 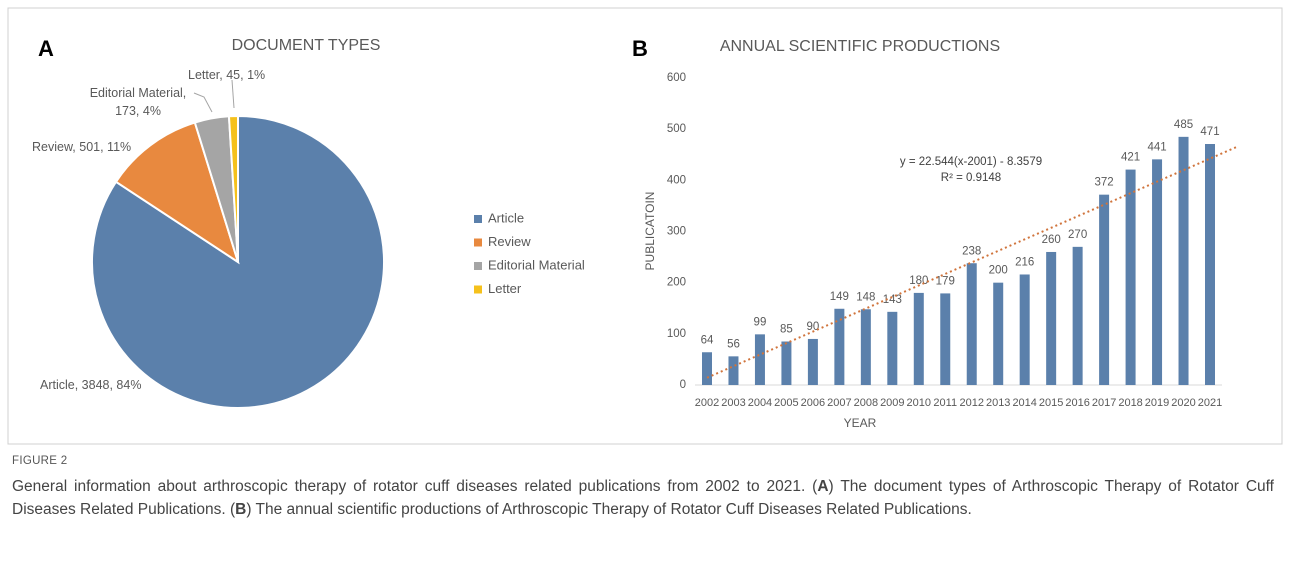 I want to click on x-tick-label: 2008, so click(x=866, y=403).